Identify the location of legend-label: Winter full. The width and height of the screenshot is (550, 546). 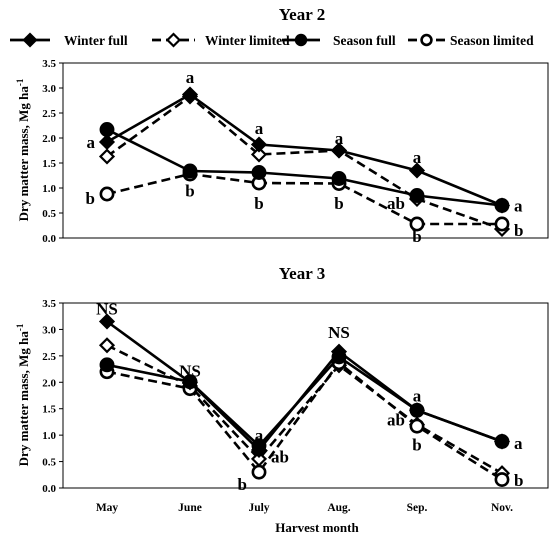
(96, 40).